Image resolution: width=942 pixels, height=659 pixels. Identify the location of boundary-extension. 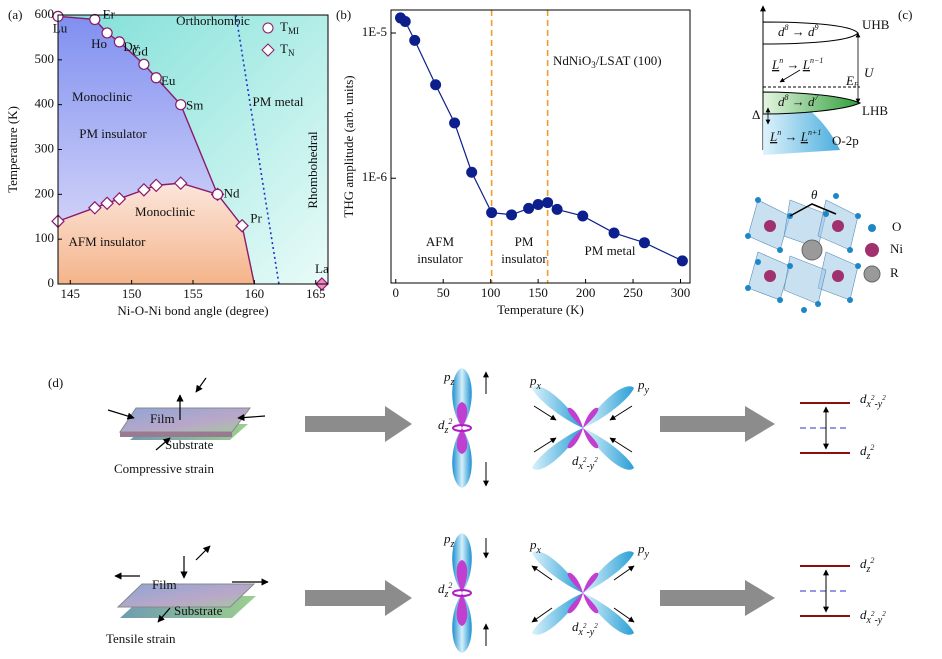
(248, 255).